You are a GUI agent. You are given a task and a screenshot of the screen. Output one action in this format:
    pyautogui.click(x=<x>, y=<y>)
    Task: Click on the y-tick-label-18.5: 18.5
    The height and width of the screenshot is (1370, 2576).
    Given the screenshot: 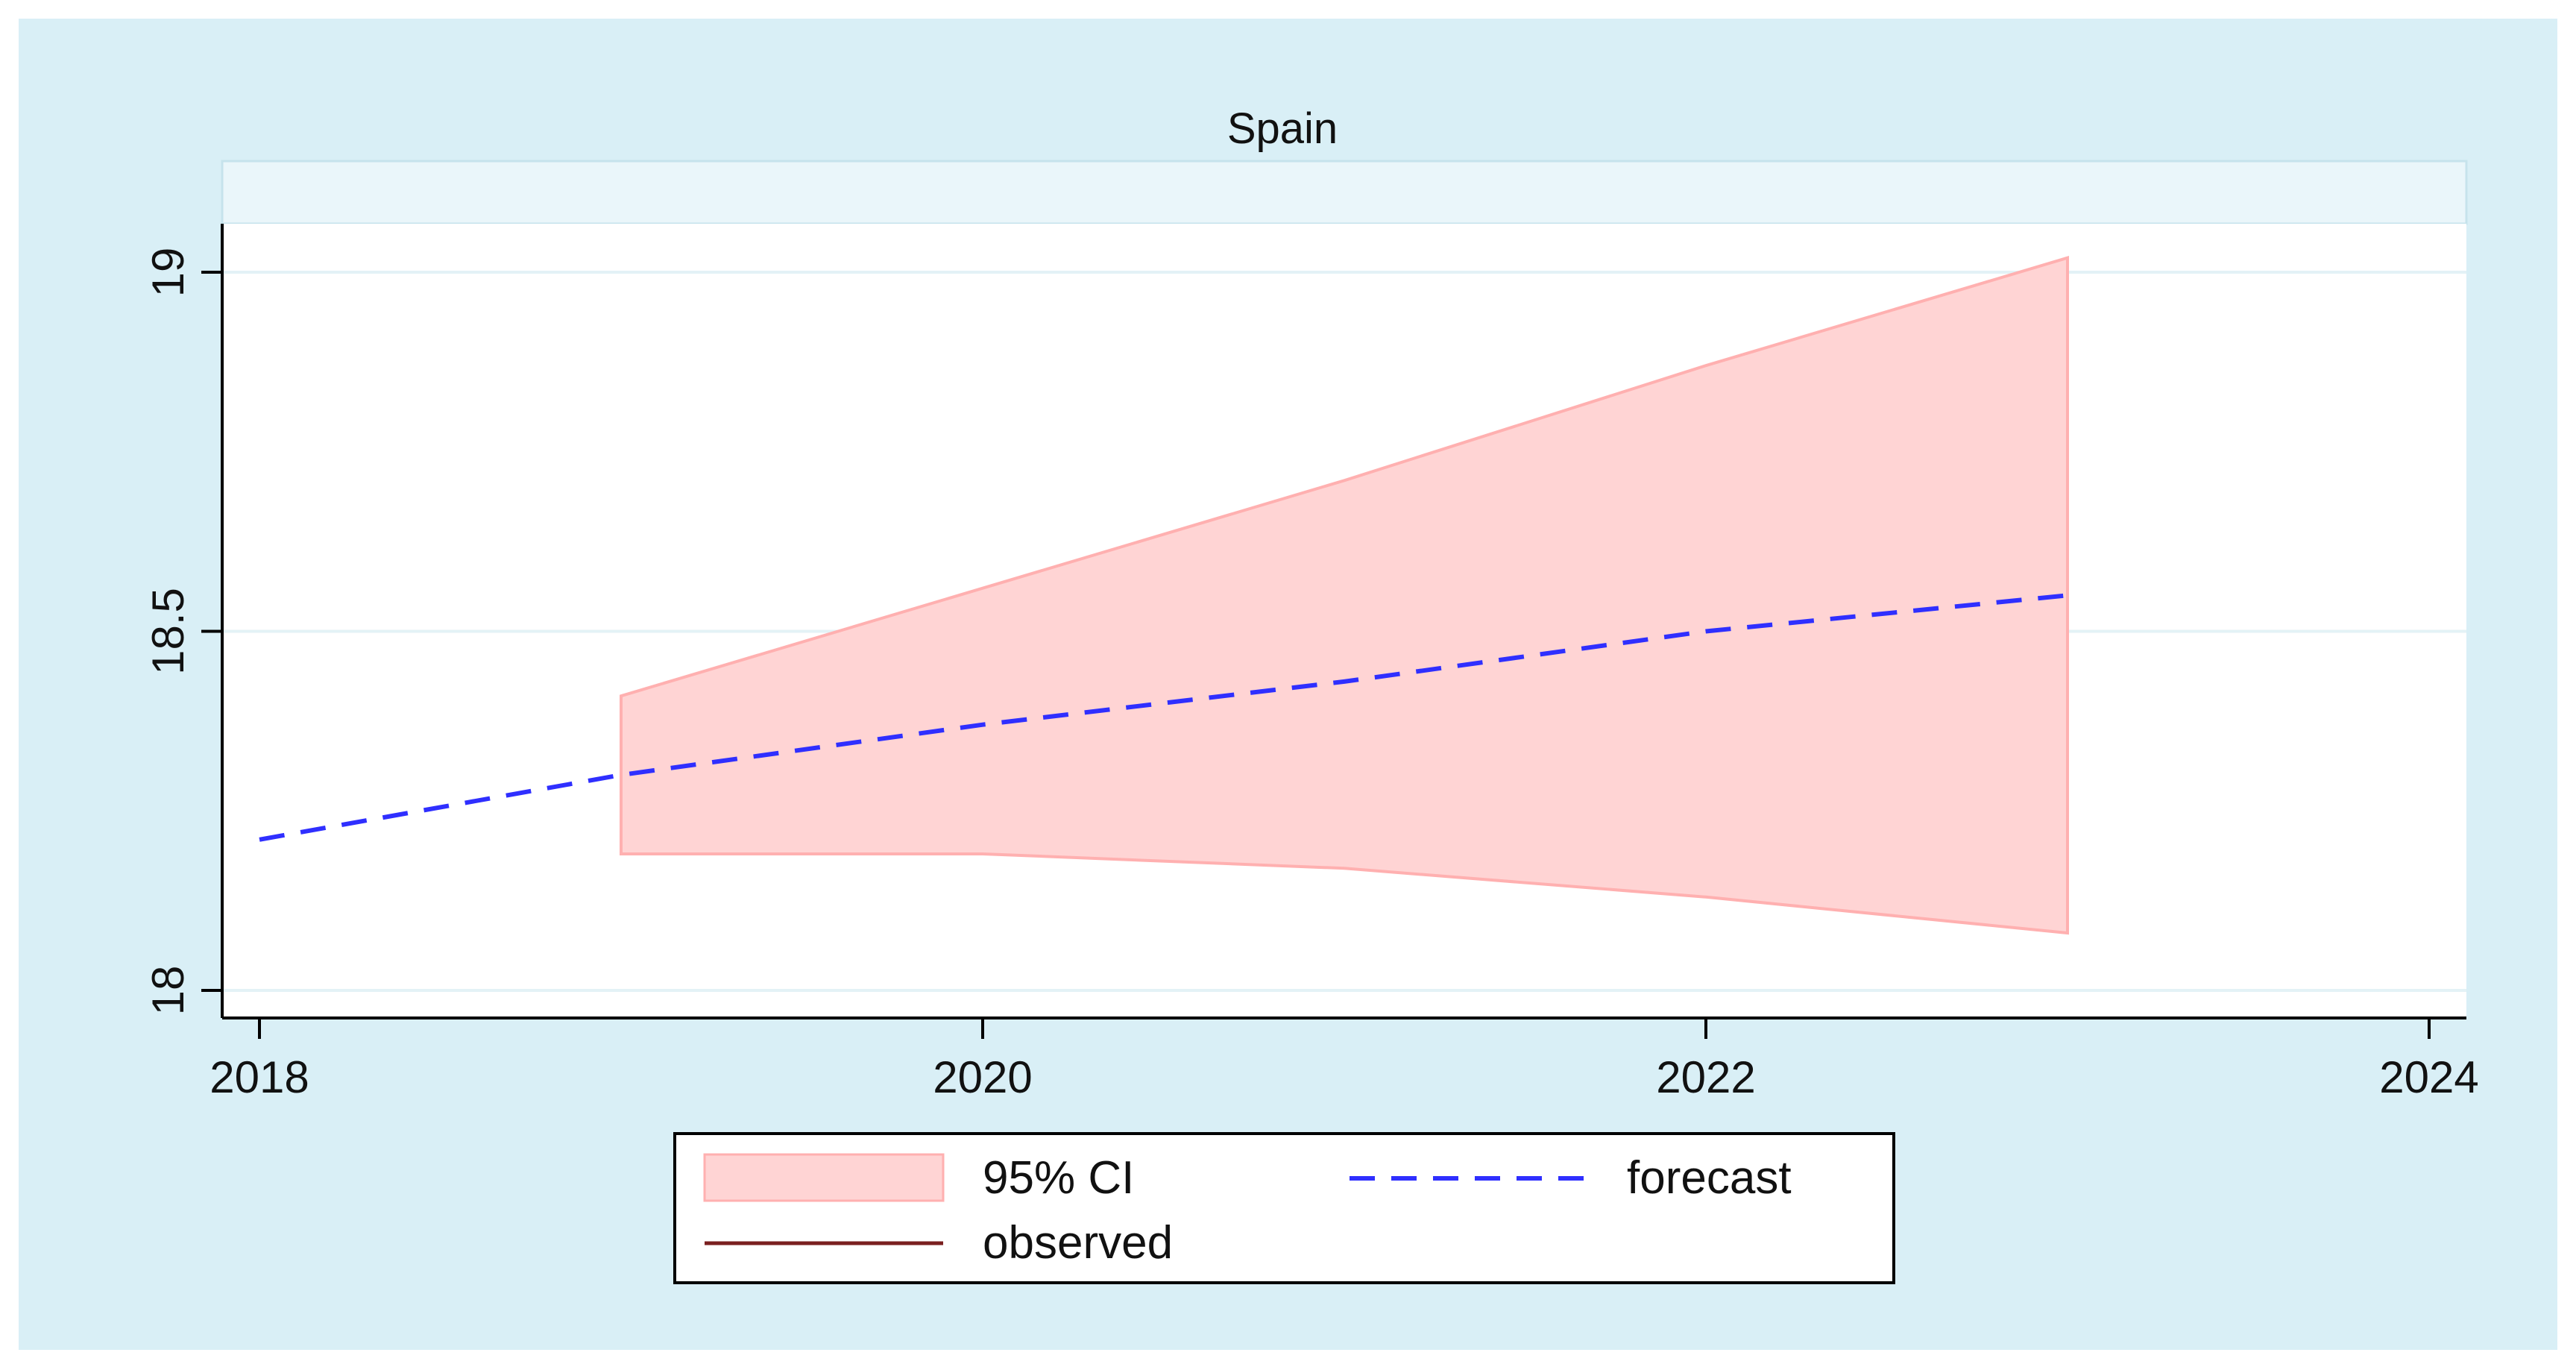 What is the action you would take?
    pyautogui.click(x=168, y=631)
    